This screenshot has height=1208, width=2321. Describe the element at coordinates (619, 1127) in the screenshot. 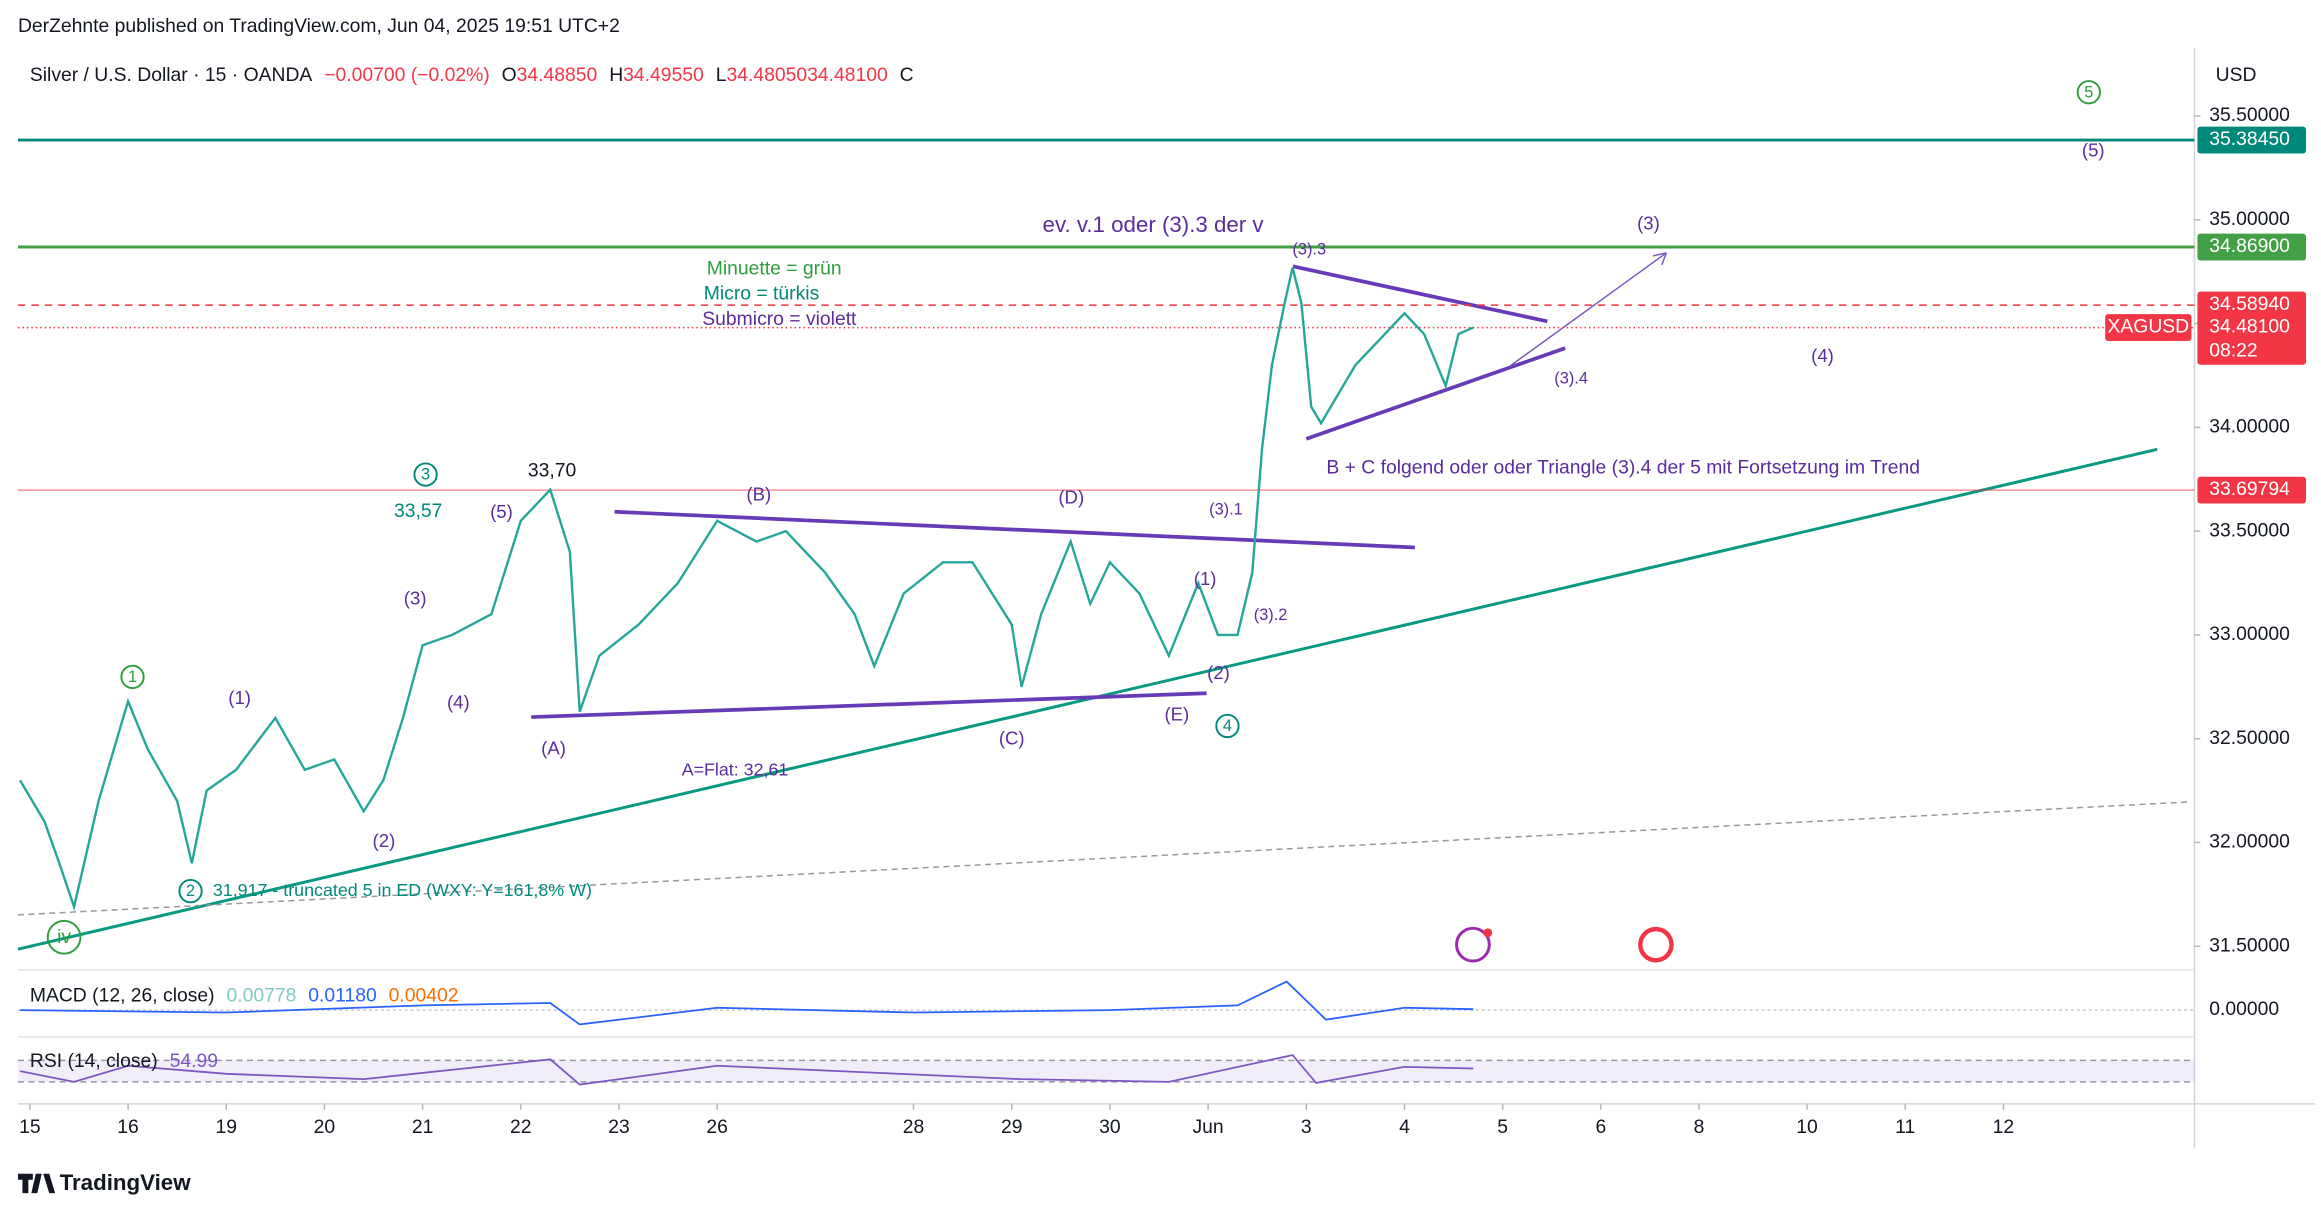

I see `x-tick-label: 23` at that location.